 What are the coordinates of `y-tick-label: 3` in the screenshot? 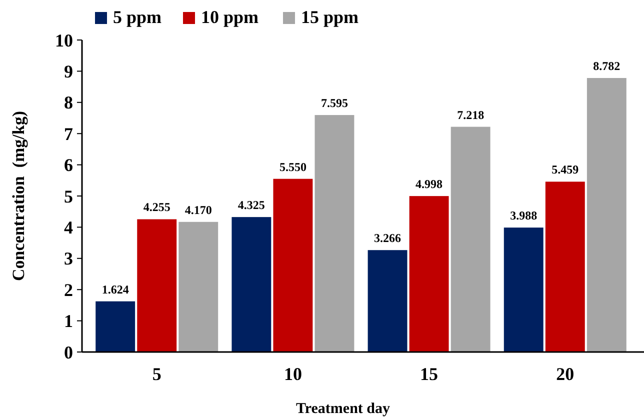 It's located at (68, 258).